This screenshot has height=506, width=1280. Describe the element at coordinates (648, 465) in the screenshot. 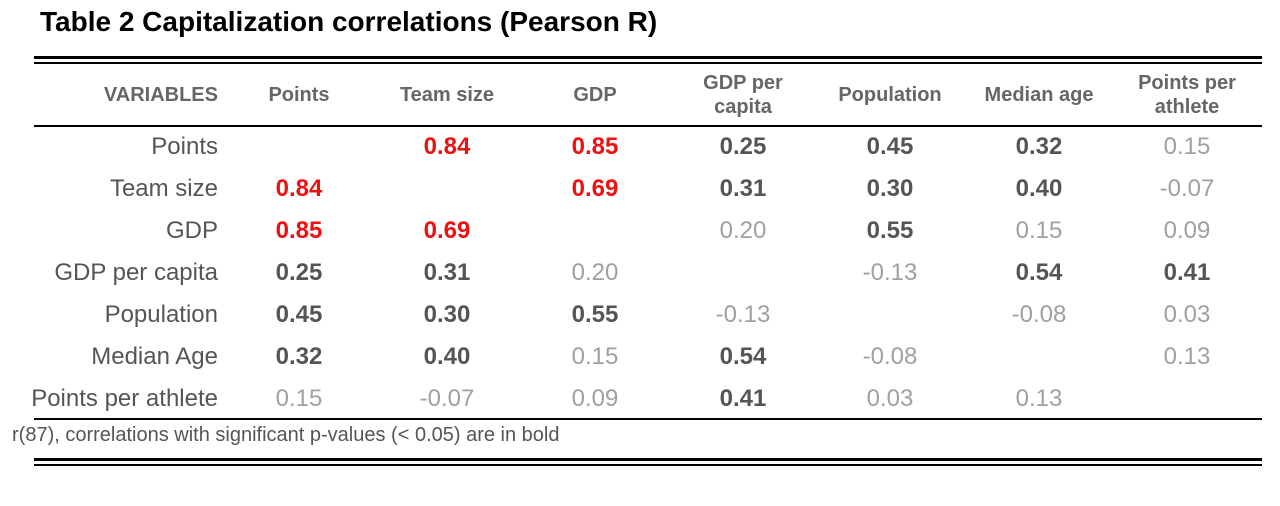

I see `bottom-rule-inner` at that location.